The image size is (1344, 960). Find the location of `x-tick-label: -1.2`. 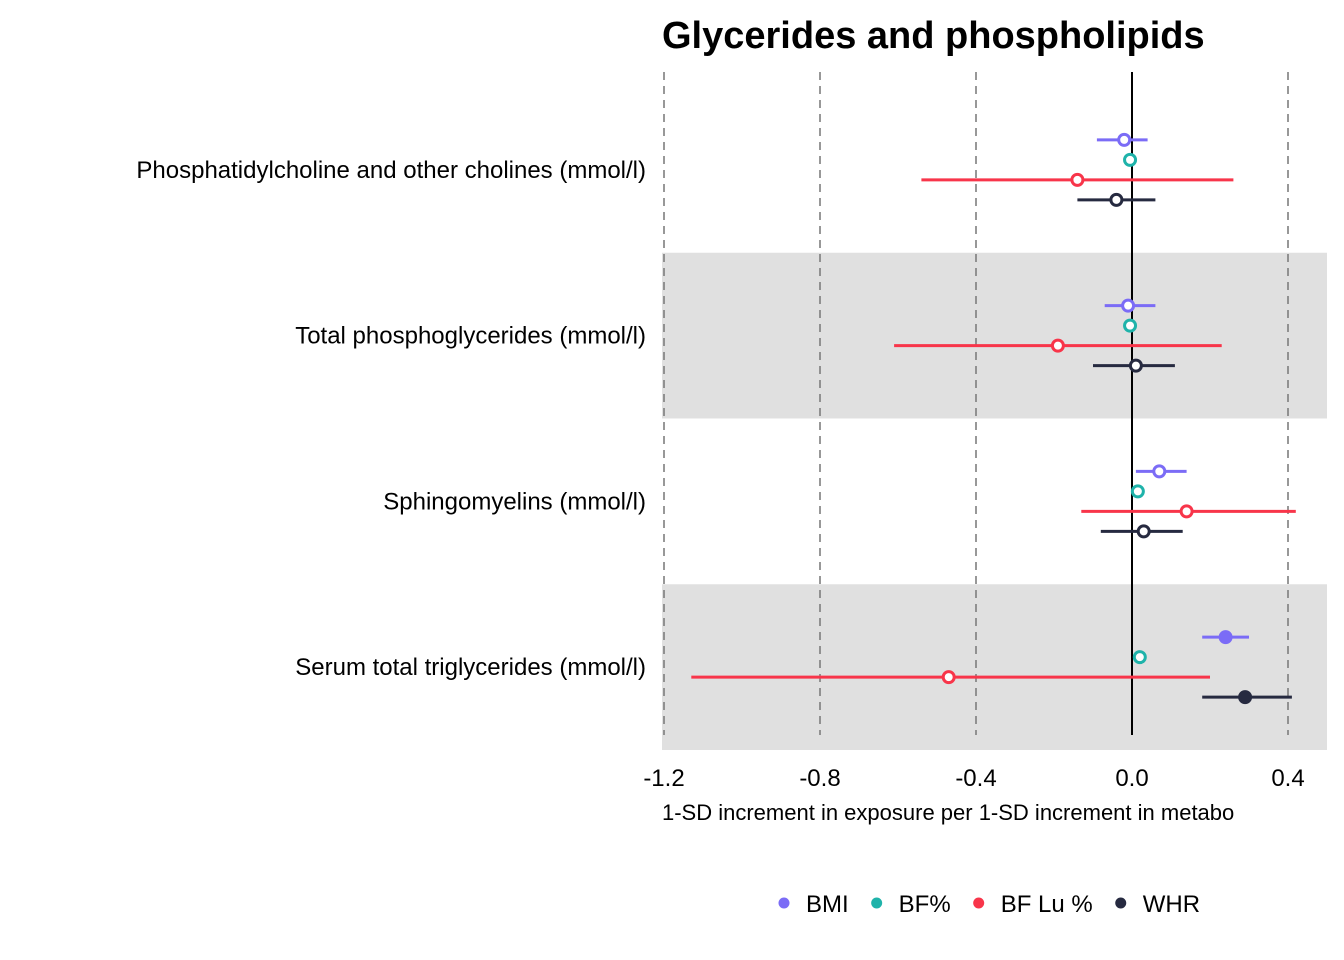

x-tick-label: -1.2 is located at coordinates (663, 778).